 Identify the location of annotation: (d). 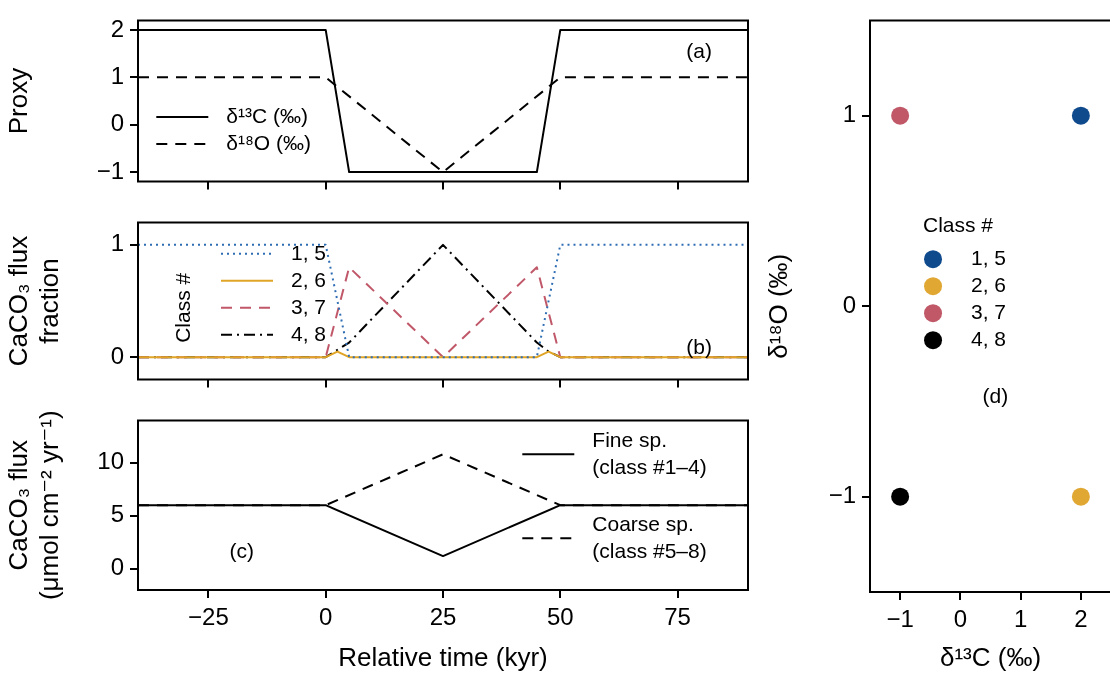
(995, 396).